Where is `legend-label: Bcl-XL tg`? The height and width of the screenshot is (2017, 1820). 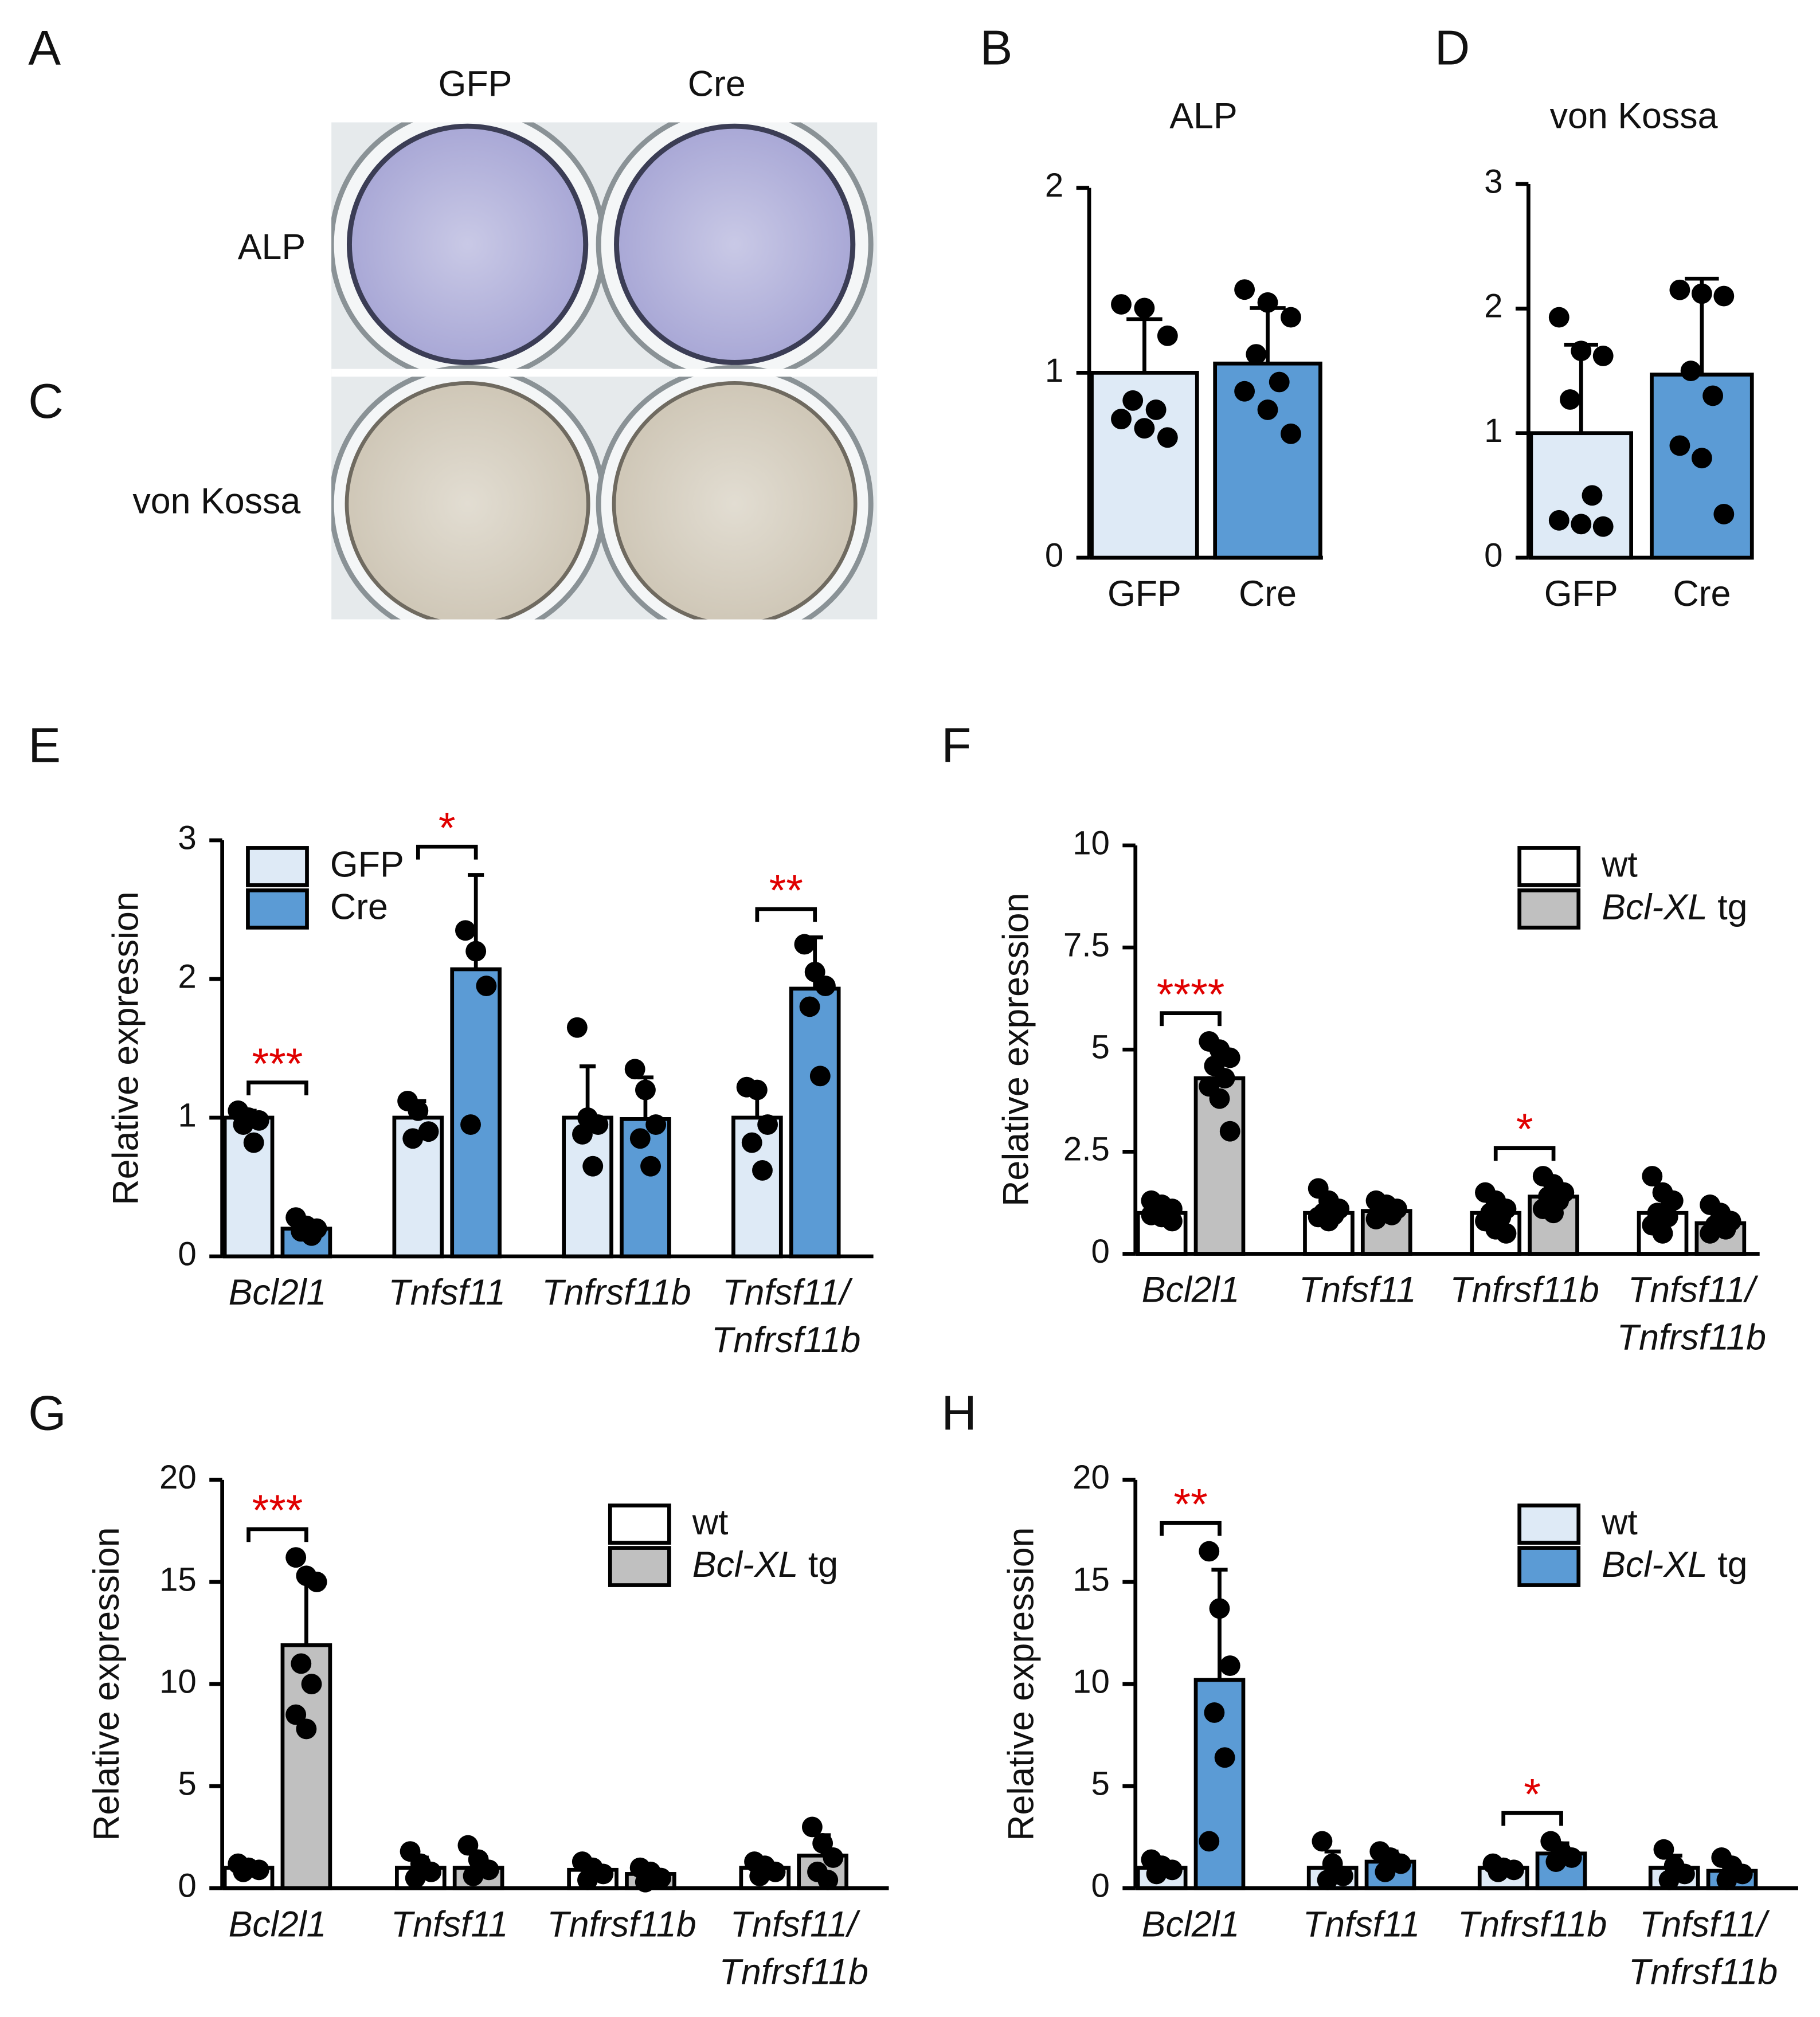
legend-label: Bcl-XL tg is located at coordinates (1675, 1565).